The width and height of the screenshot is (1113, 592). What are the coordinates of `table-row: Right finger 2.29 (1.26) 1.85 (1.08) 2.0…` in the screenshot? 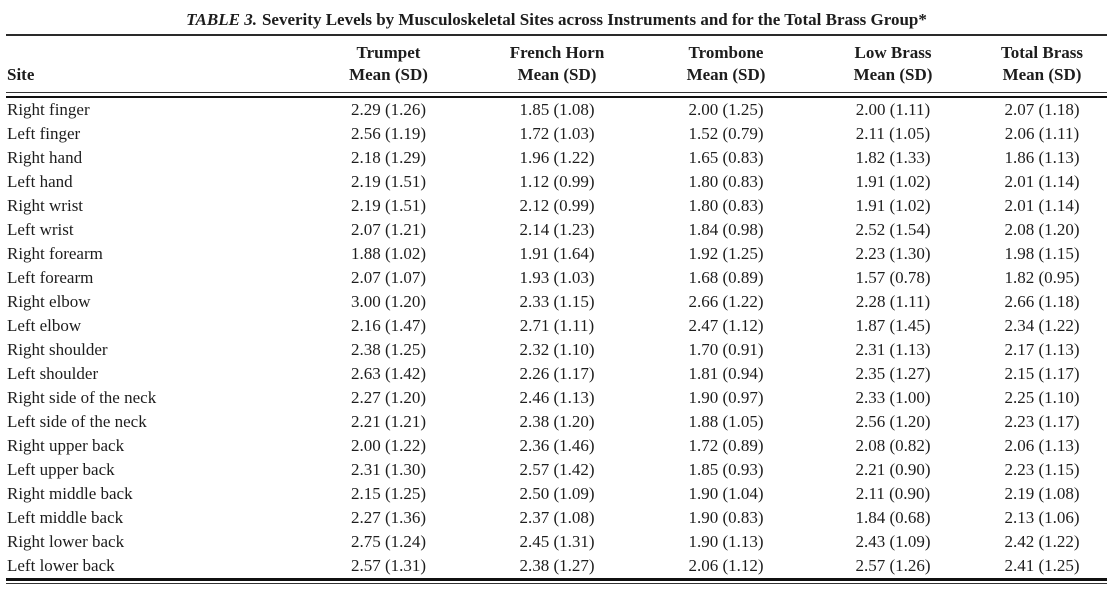 It's located at (556, 110).